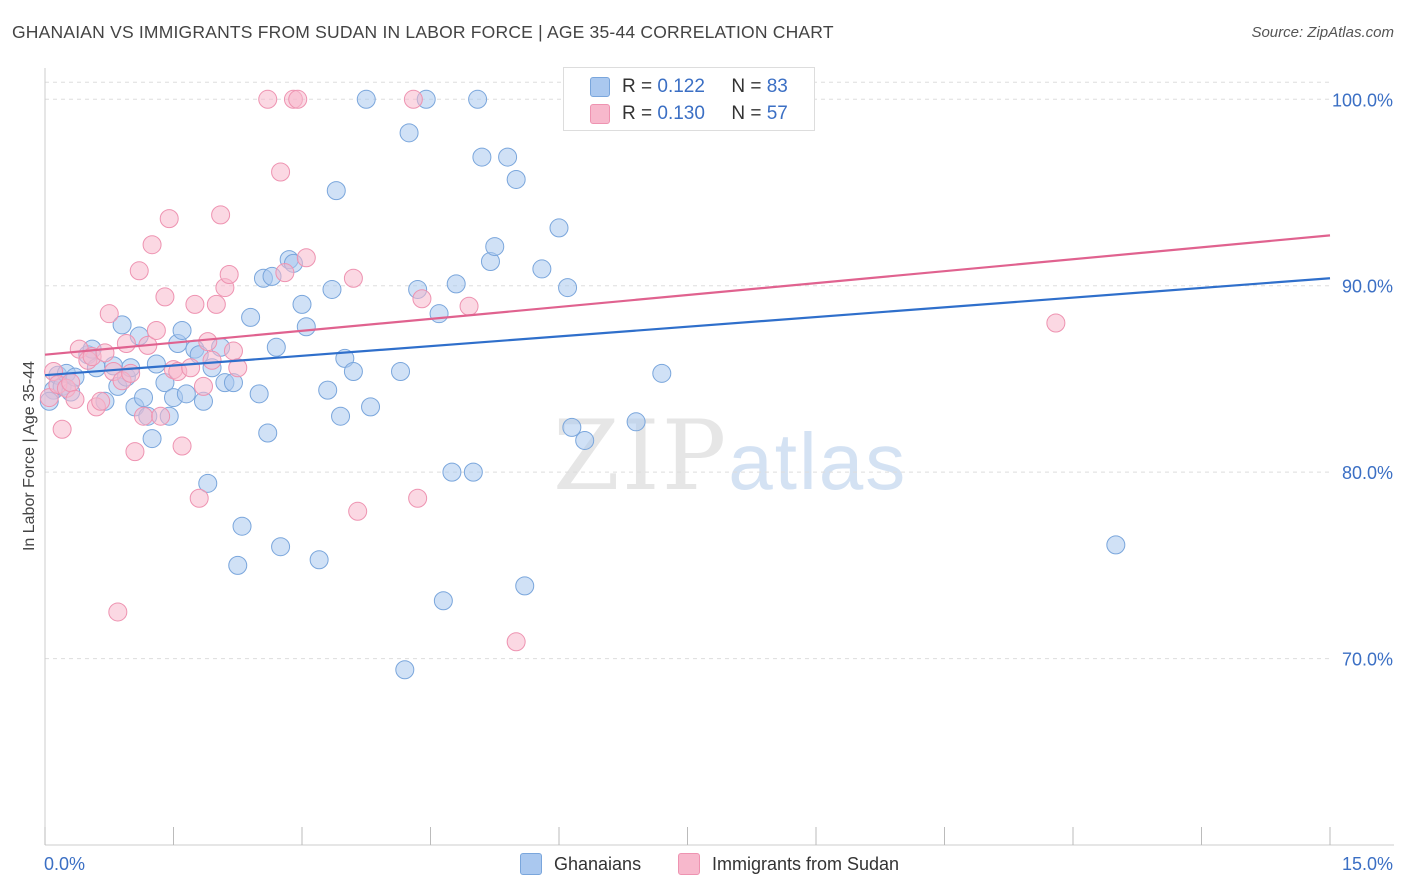  What do you see at coordinates (681, 86) in the screenshot?
I see `legend-r-value-ghanaians: 0.122` at bounding box center [681, 86].